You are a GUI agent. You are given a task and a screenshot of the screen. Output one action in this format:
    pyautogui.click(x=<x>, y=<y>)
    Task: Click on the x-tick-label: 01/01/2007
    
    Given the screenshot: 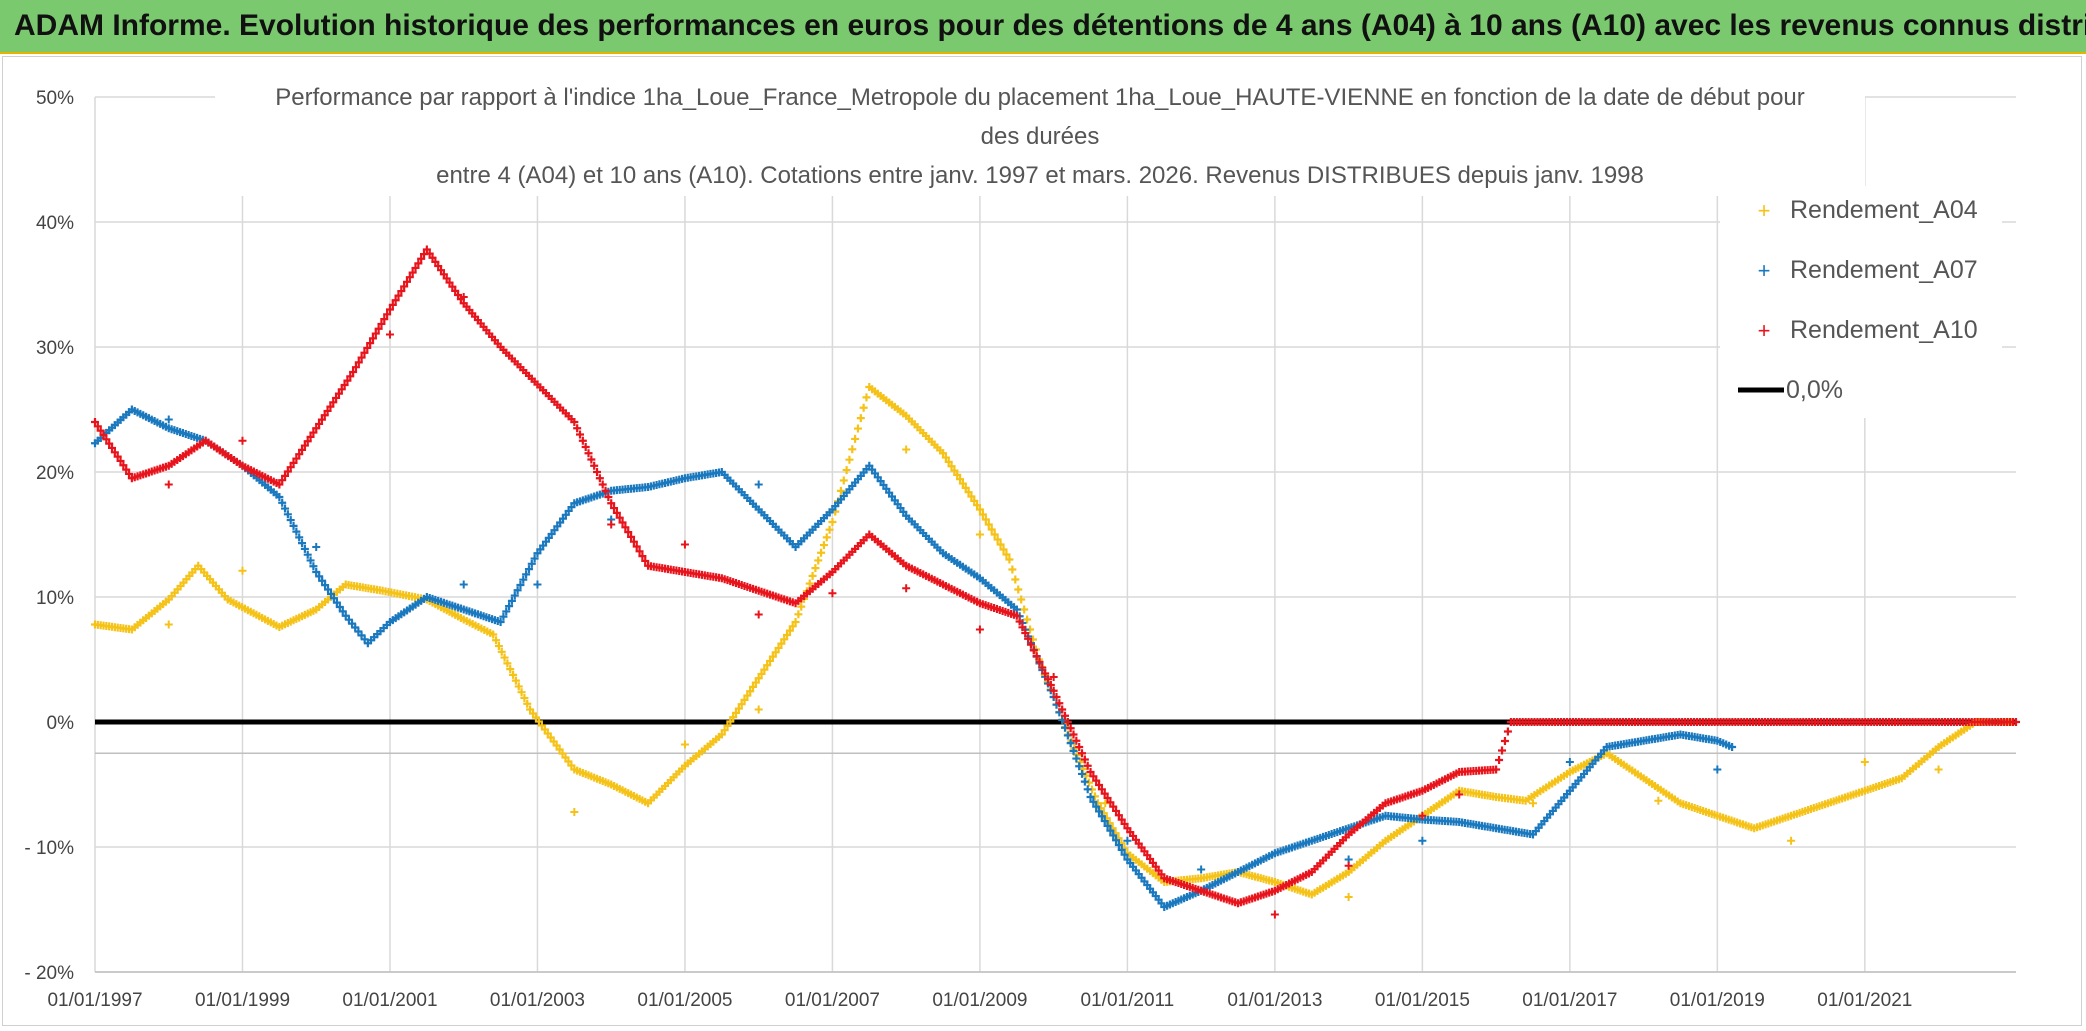 What is the action you would take?
    pyautogui.click(x=832, y=1000)
    